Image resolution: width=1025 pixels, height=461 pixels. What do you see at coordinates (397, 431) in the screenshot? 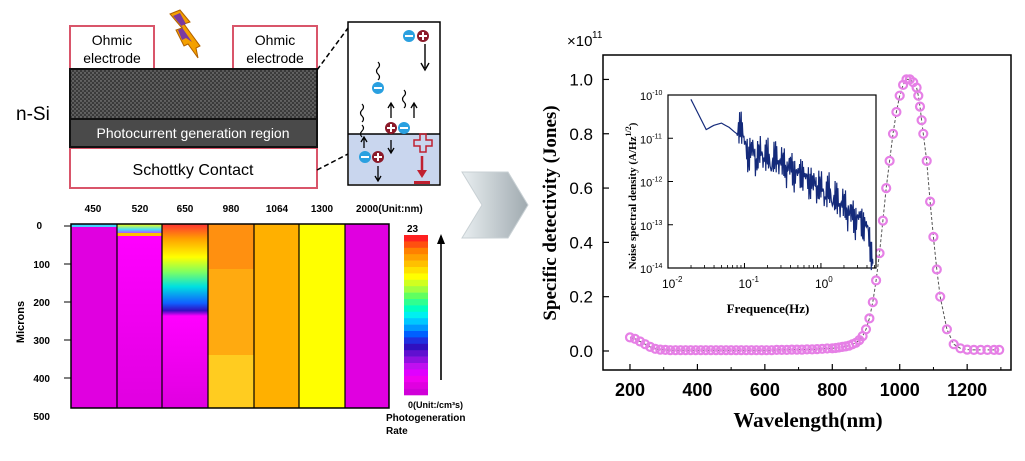
I see `colorbar-title-line2: Rate` at bounding box center [397, 431].